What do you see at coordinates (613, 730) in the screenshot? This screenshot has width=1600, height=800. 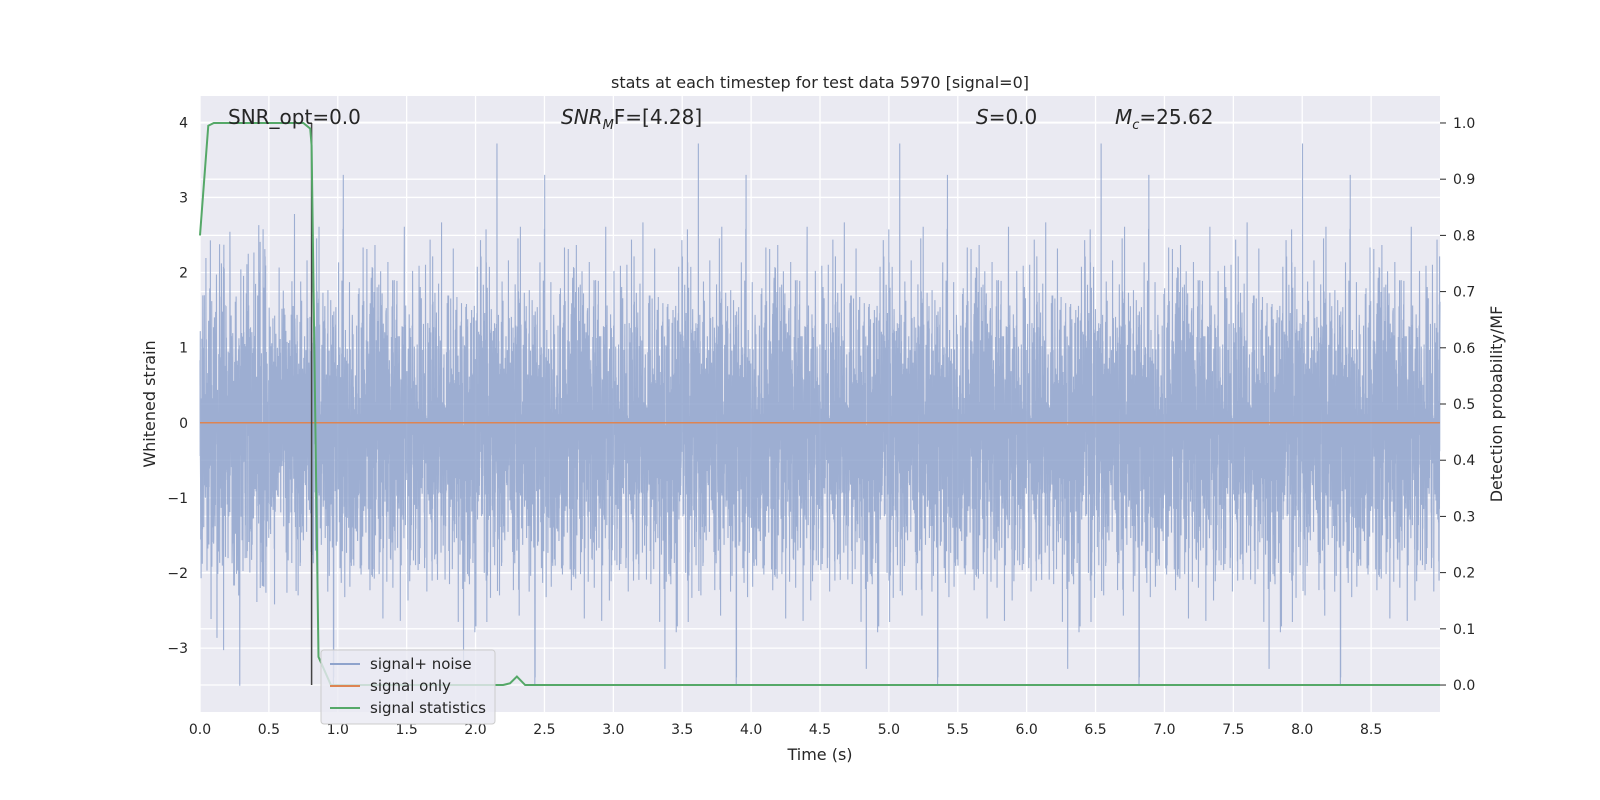 I see `x-tick-label: 3.0` at bounding box center [613, 730].